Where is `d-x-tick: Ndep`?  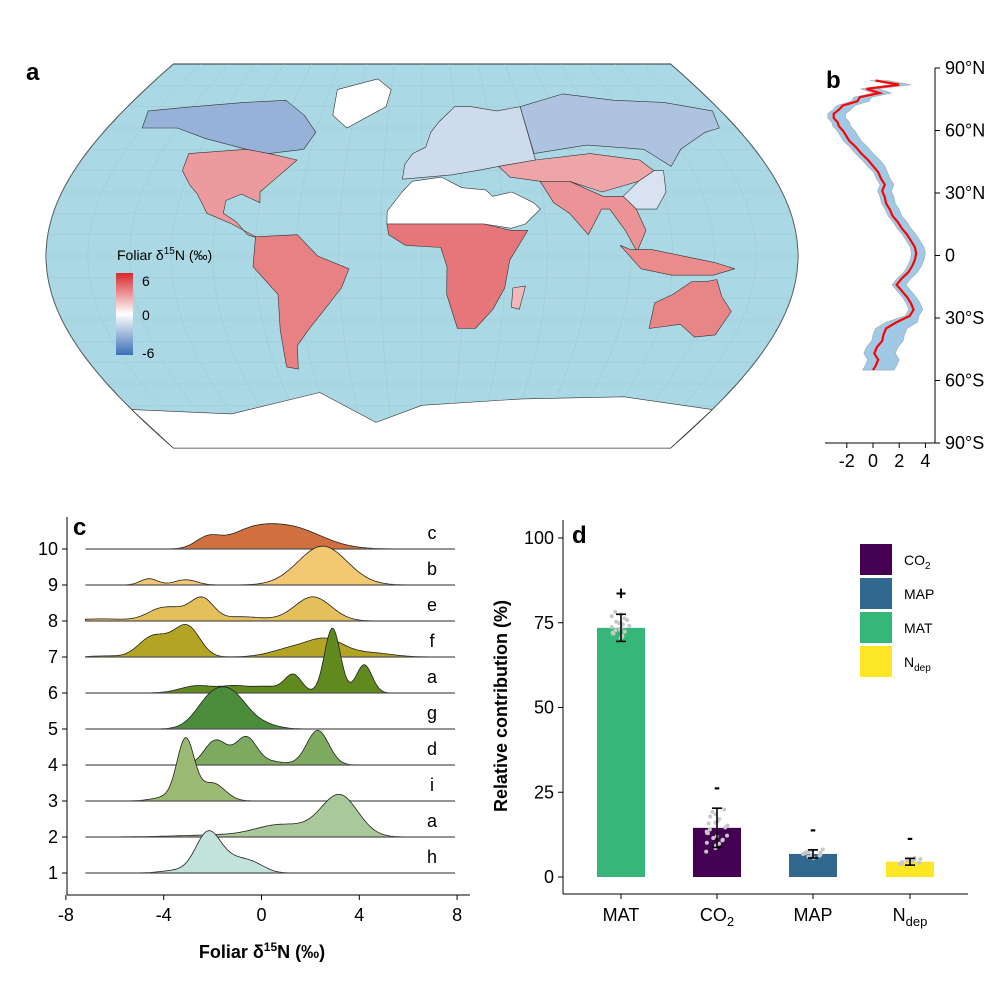
d-x-tick: Ndep is located at coordinates (910, 911).